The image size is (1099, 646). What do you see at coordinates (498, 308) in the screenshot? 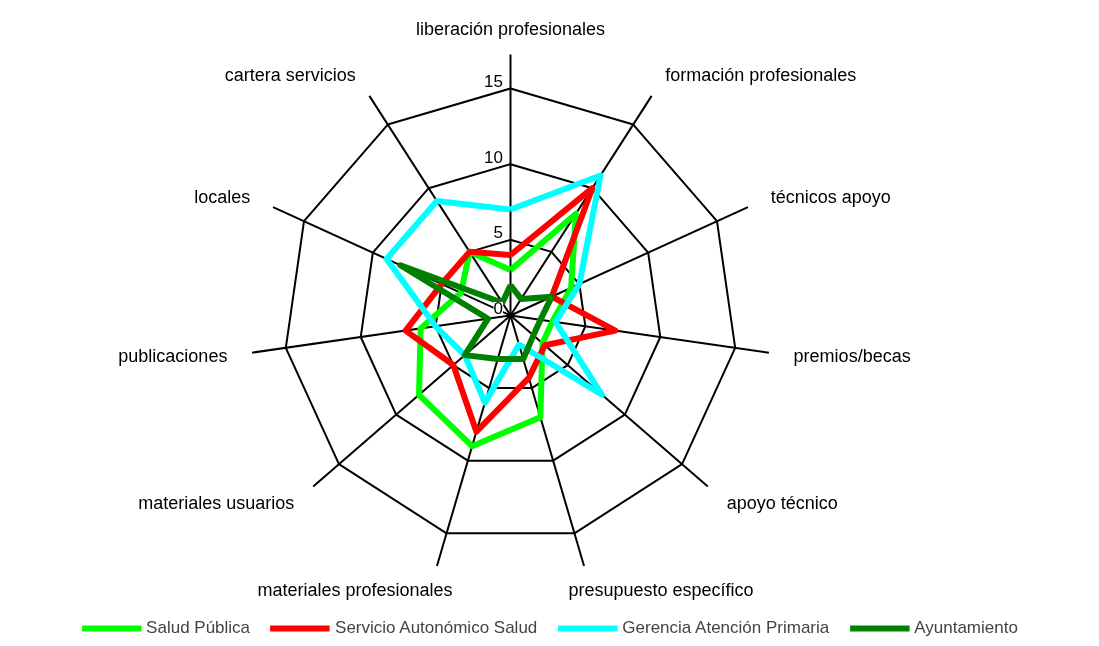
I see `y-tick-label: 0` at bounding box center [498, 308].